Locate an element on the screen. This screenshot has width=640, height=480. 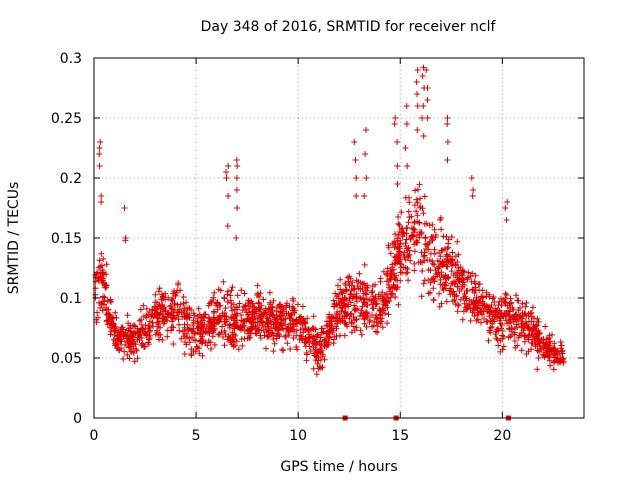
x-tick-label: 5 is located at coordinates (196, 436).